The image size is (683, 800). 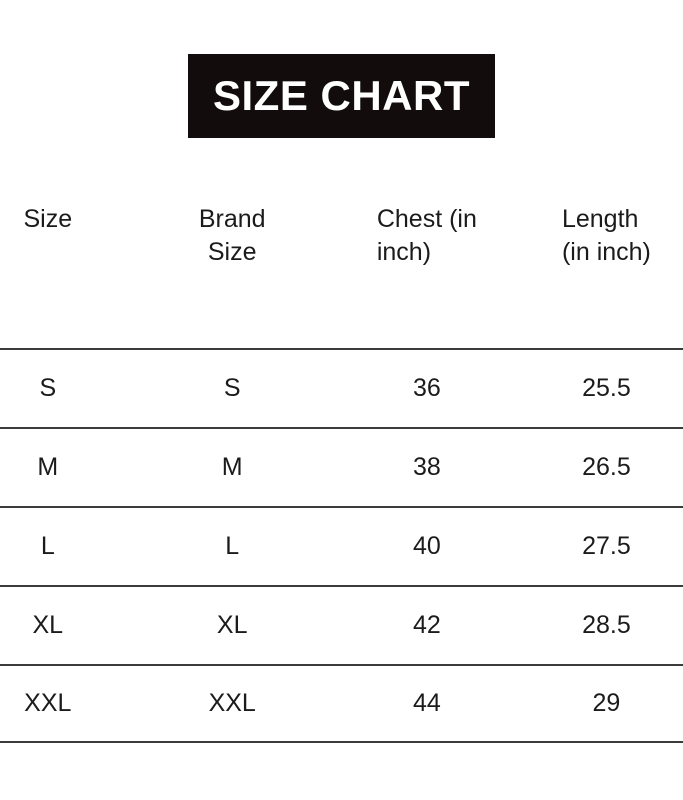 I want to click on column-header-brand-size-label: Brand Size, so click(x=232, y=235).